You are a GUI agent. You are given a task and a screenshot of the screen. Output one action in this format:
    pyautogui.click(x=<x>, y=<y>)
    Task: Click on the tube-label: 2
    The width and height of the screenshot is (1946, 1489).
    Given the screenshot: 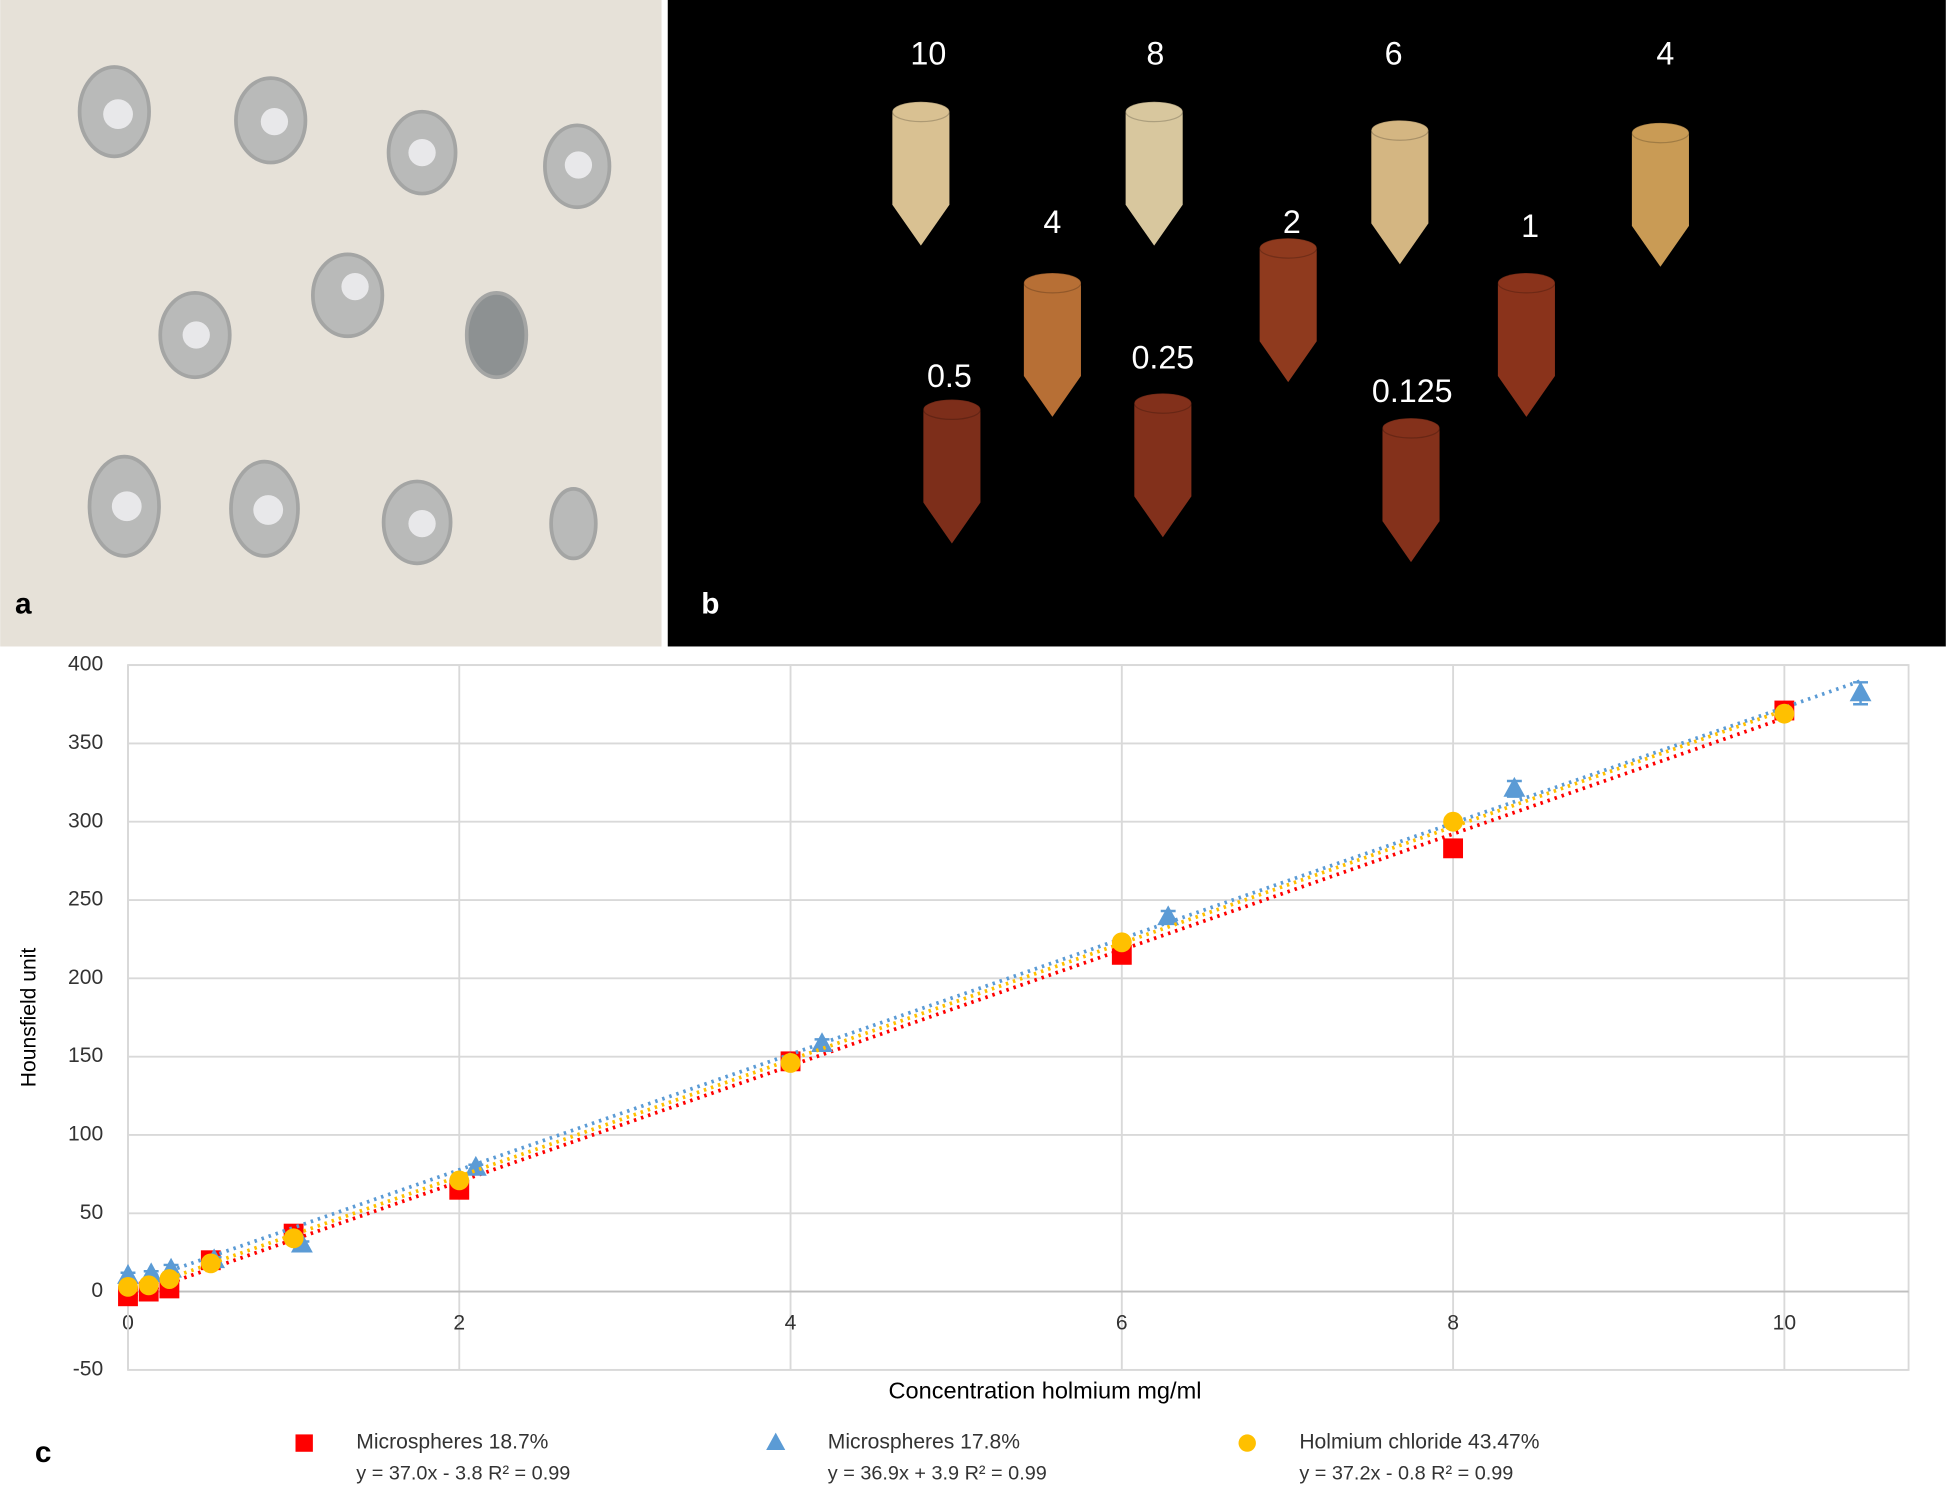 What is the action you would take?
    pyautogui.click(x=1292, y=222)
    